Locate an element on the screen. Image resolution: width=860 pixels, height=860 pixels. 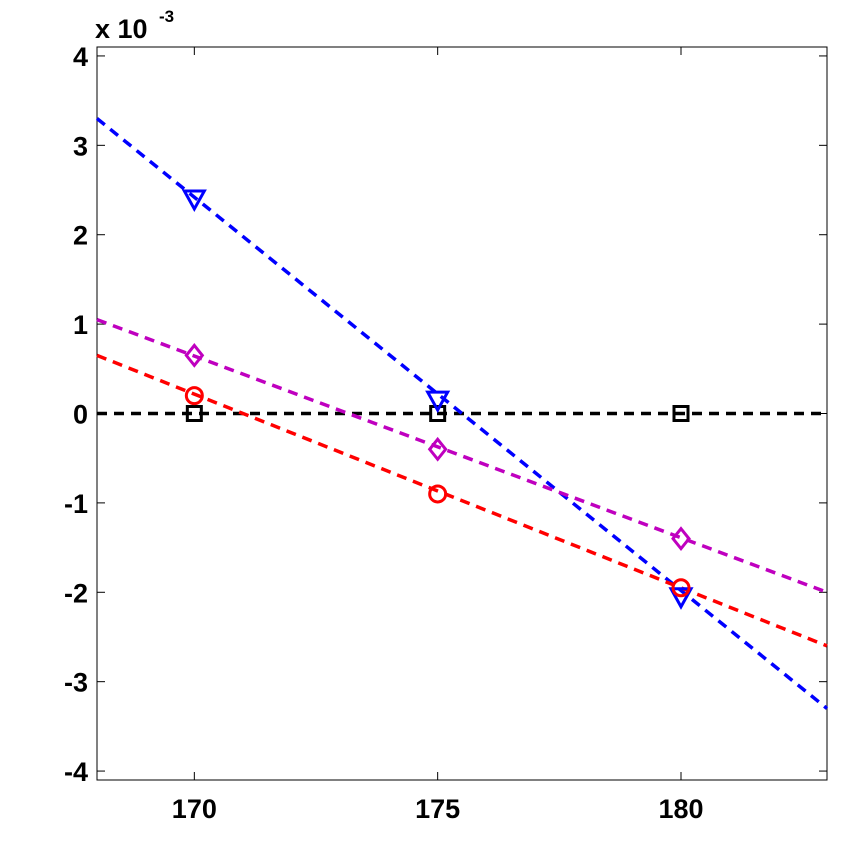
y-tick-label: 1 is located at coordinates (80, 325).